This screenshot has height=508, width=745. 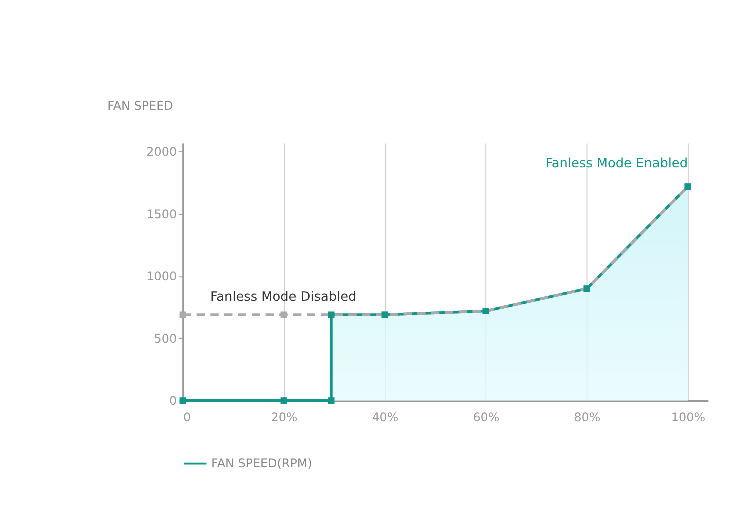 I want to click on y-tick-label: 2000, so click(x=162, y=152).